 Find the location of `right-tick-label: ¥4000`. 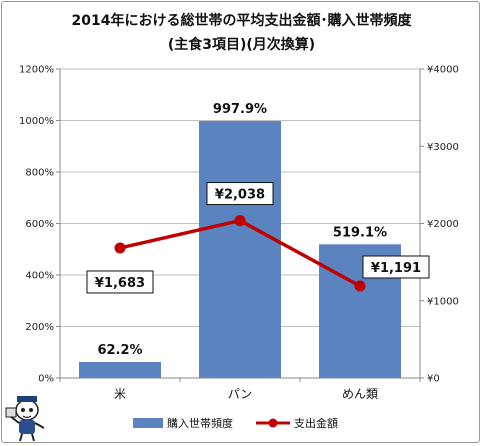

right-tick-label: ¥4000 is located at coordinates (443, 70).